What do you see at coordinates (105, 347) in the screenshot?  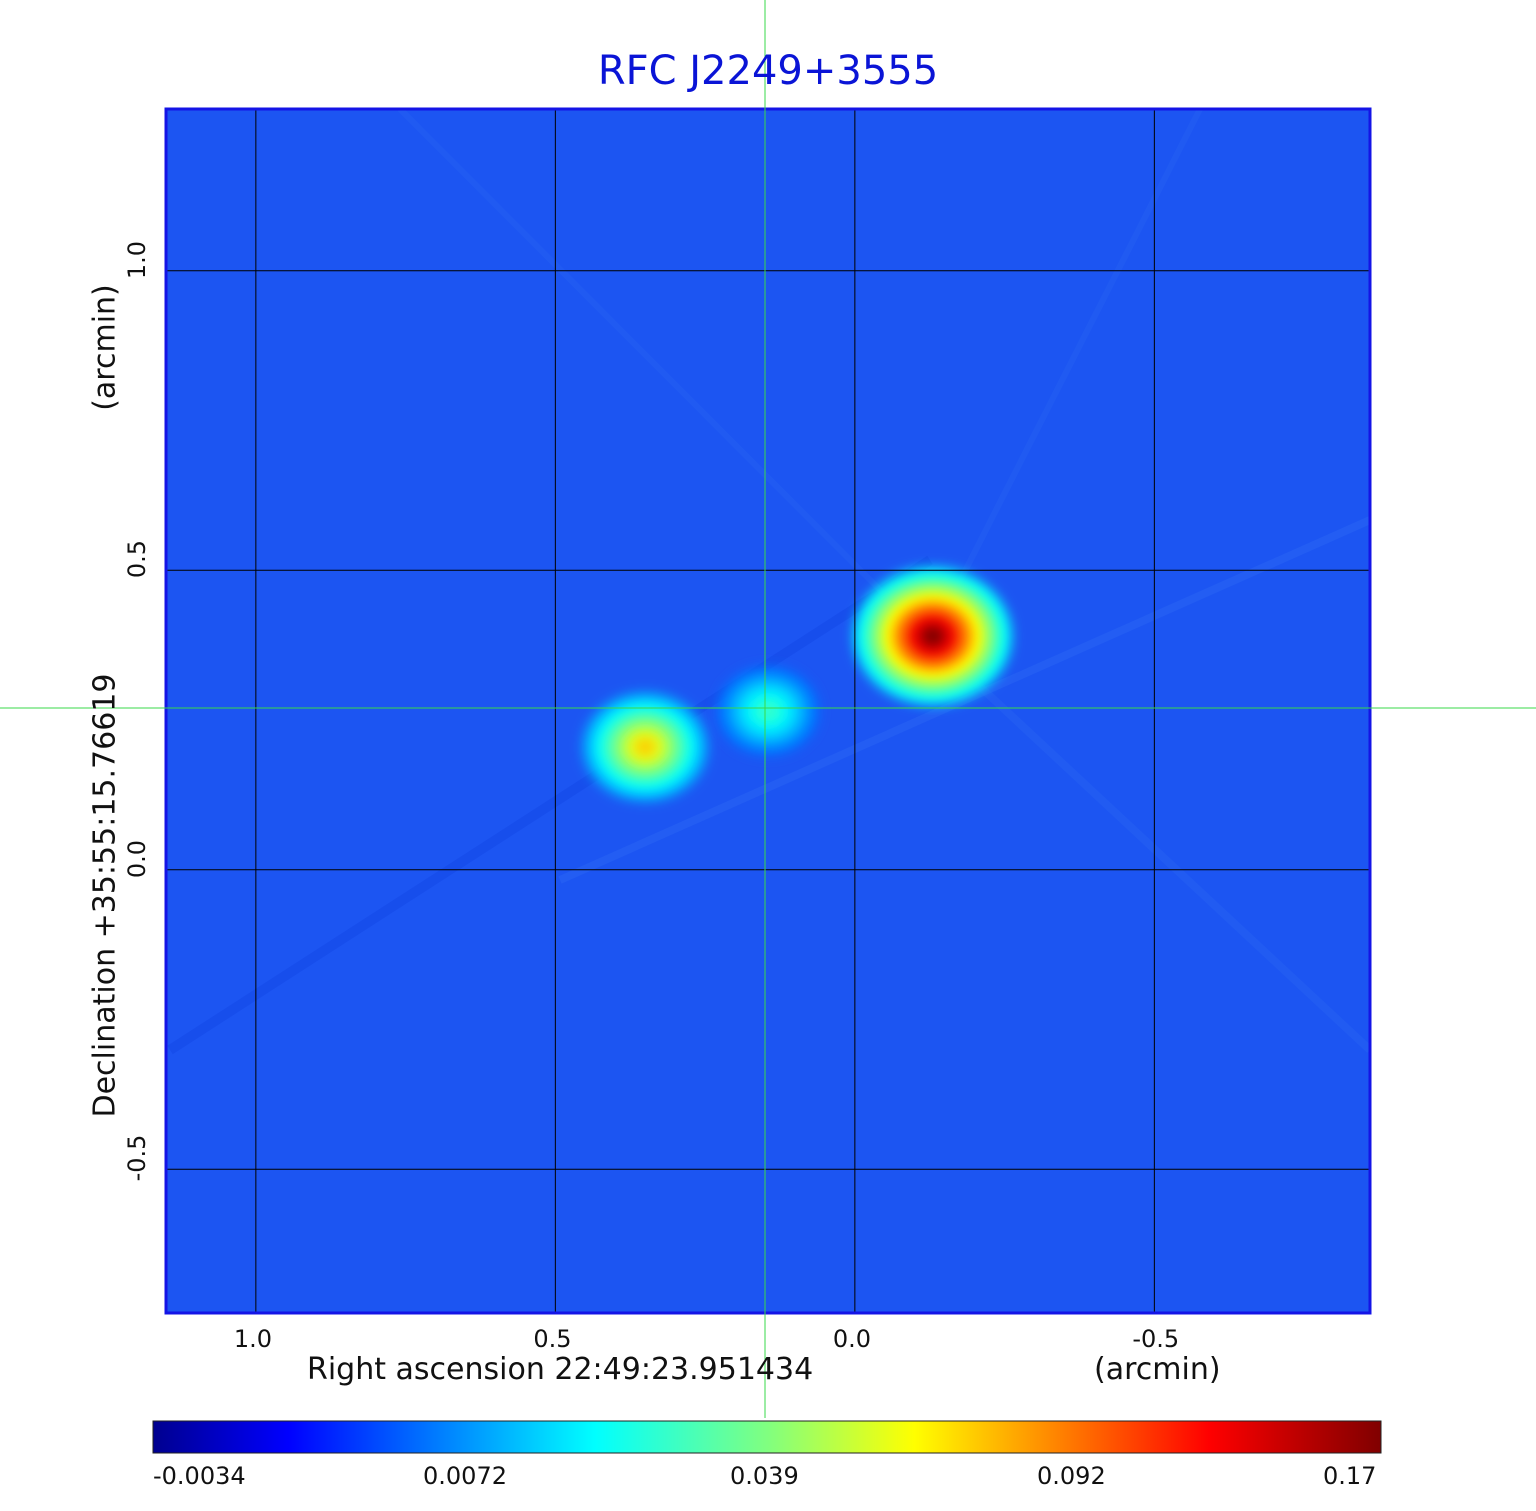 I see `y-axis-unit: (arcmin)` at bounding box center [105, 347].